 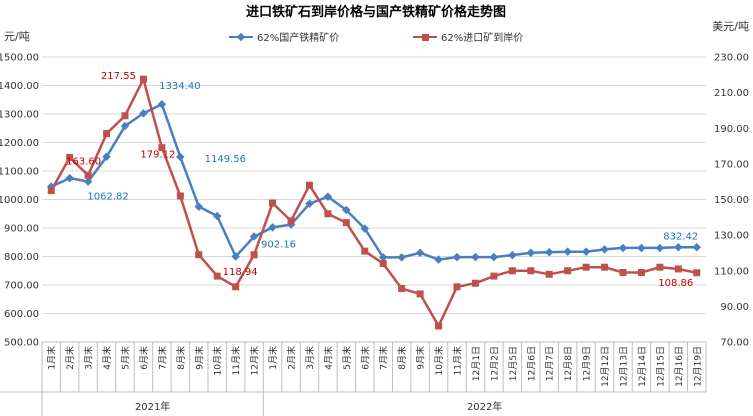 I want to click on x-tick-label: 5月末, so click(x=126, y=358).